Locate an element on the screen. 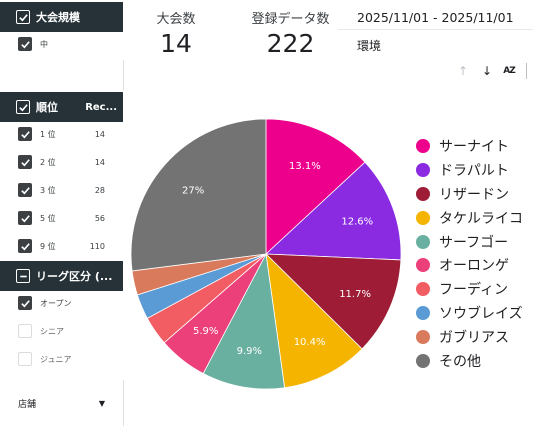 This screenshot has width=533, height=428. filter-option: ジュニア is located at coordinates (61, 359).